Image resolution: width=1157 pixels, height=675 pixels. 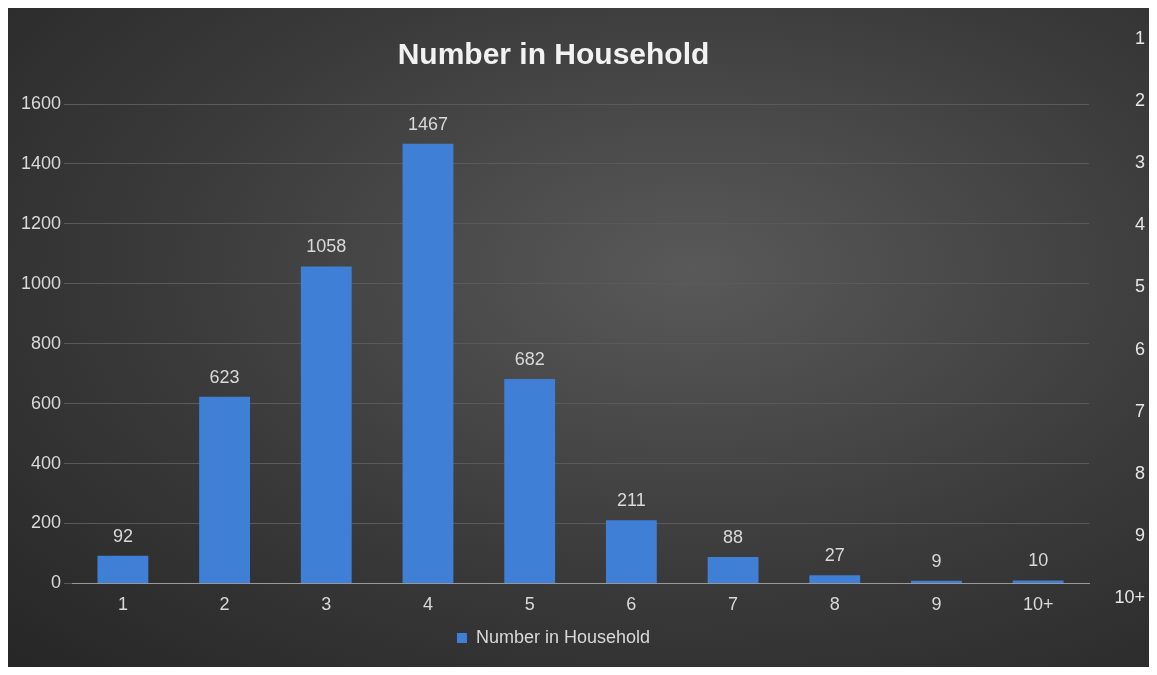 I want to click on text: 8, so click(x=1139, y=473).